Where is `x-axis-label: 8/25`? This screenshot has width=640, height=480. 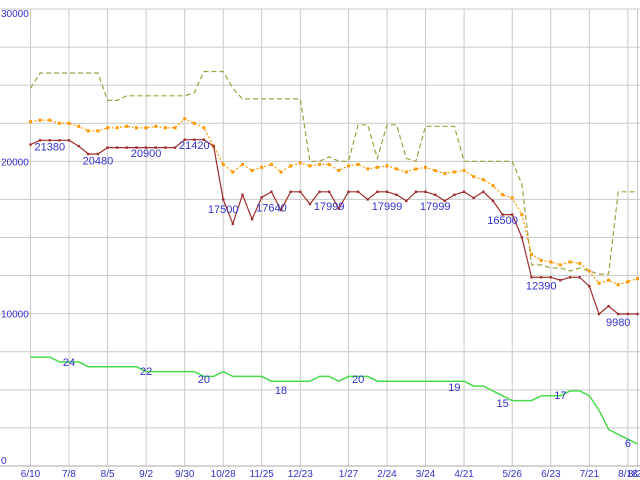
x-axis-label: 8/25 is located at coordinates (634, 474).